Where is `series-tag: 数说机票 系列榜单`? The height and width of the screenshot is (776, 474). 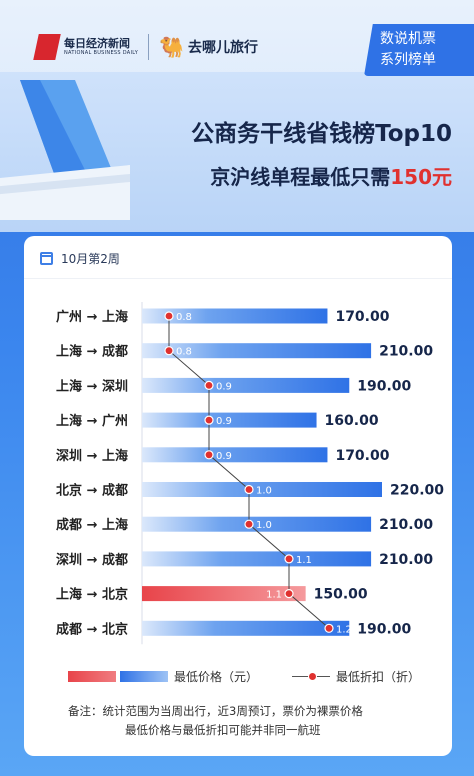
series-tag: 数说机票 系列榜单 is located at coordinates (419, 50).